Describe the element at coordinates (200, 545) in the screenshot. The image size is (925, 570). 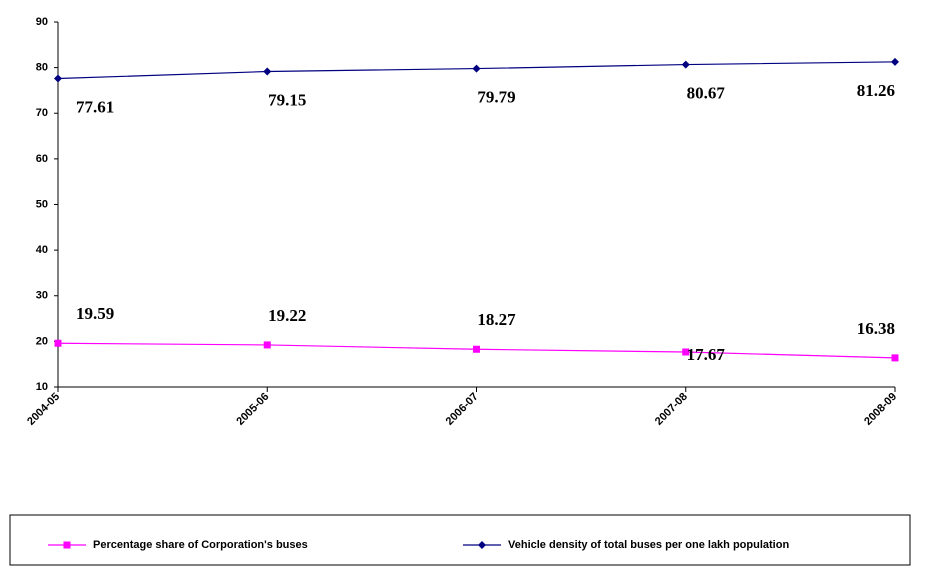
I see `legend-label: Percentage share of Corporation's buses` at that location.